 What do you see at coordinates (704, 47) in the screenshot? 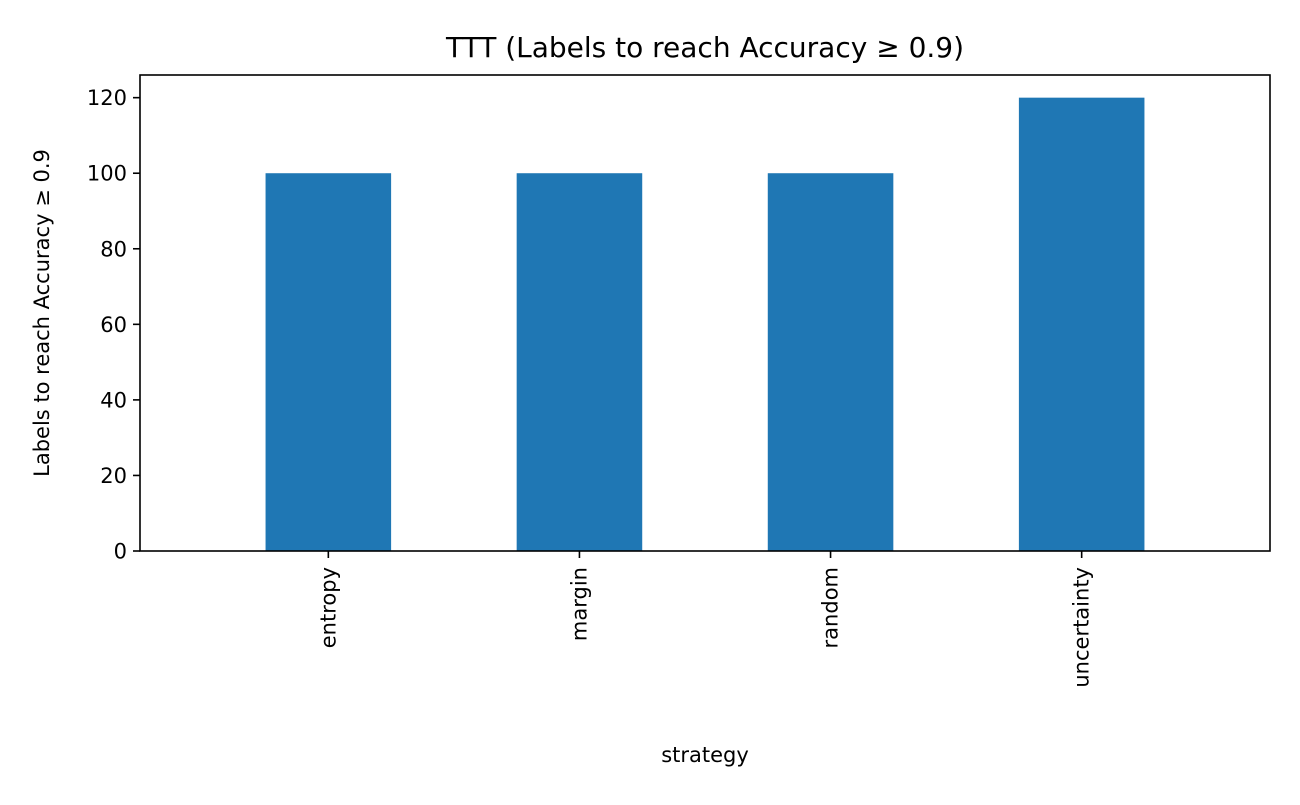
I see `chart-title: TTT (Labels to reach Accuracy ≥ 0.9)` at bounding box center [704, 47].